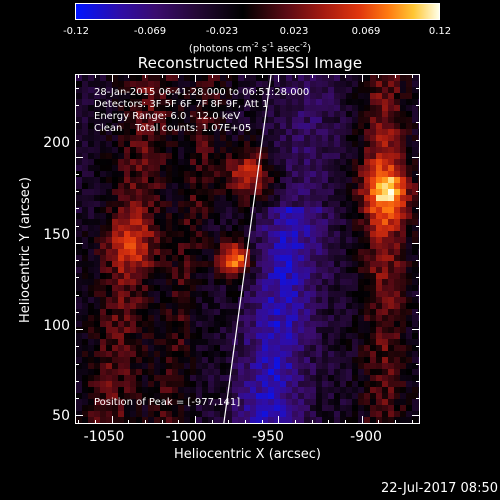 The image size is (500, 500). I want to click on peak-position: Position of Peak = [-977,141], so click(167, 402).